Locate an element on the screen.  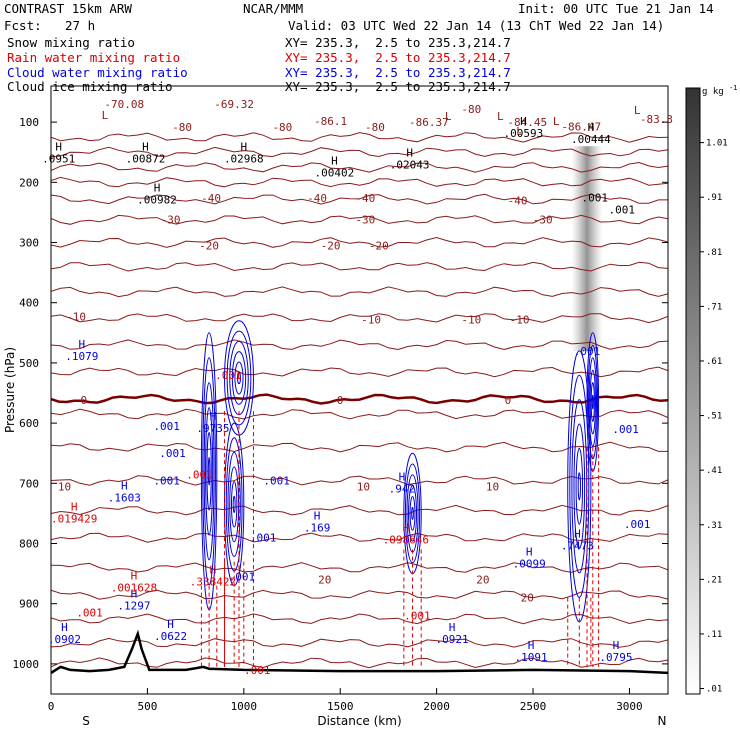
y-tick-label: 200 is located at coordinates (29, 182).